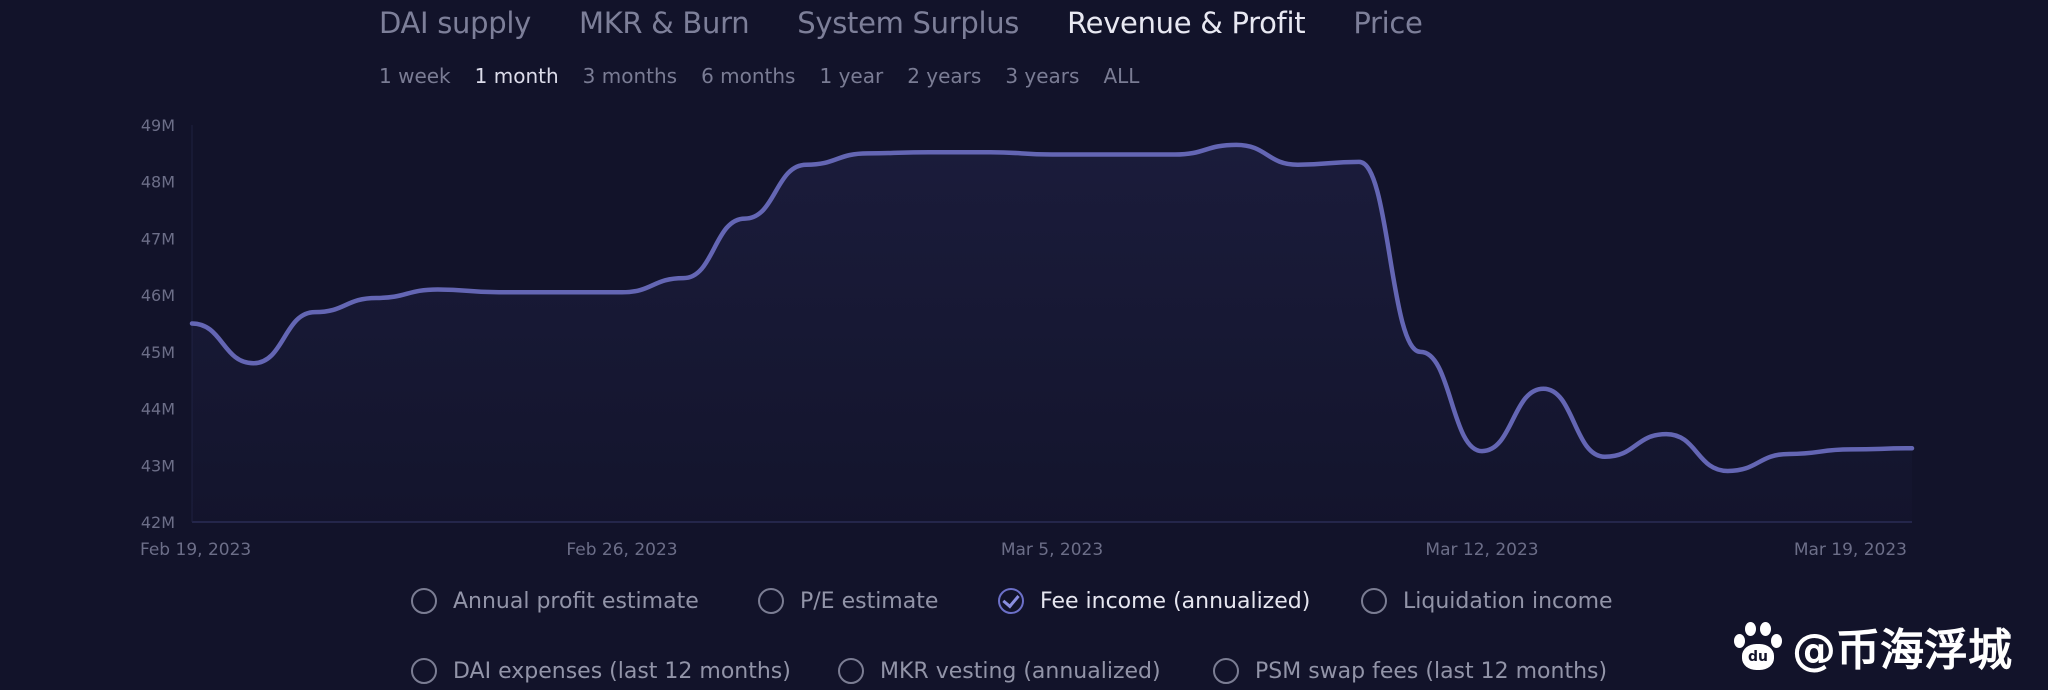  I want to click on legend-pe-estimate: P/E estimate, so click(848, 601).